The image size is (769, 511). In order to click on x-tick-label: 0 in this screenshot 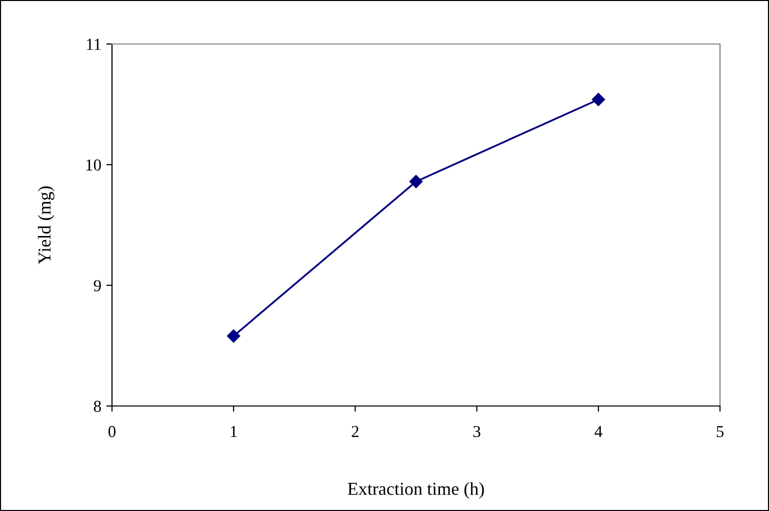, I will do `click(112, 432)`.